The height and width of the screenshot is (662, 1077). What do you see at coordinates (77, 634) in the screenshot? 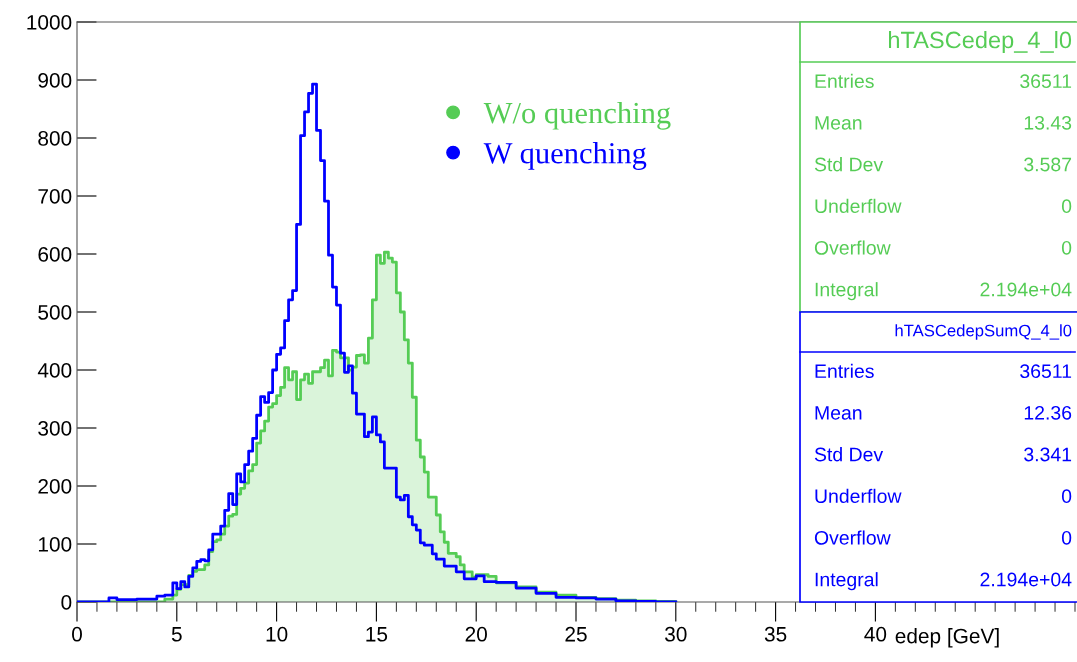
I see `x-tick-label: 0` at bounding box center [77, 634].